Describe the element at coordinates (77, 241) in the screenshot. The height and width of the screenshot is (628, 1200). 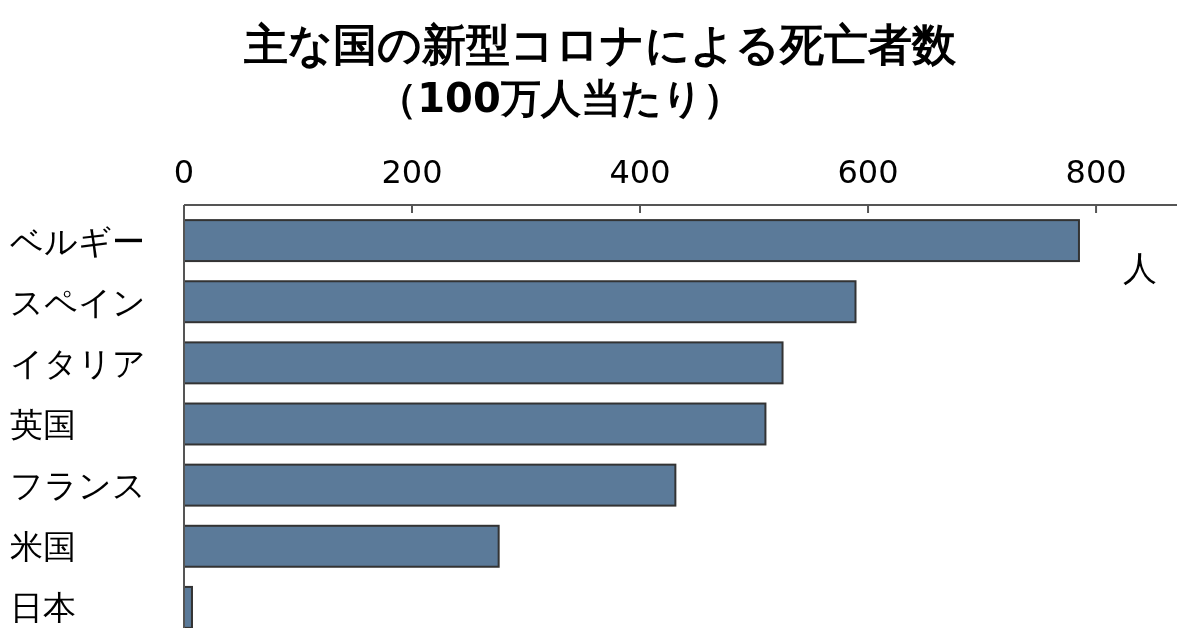
I see `y-tick-label: ベルギー` at that location.